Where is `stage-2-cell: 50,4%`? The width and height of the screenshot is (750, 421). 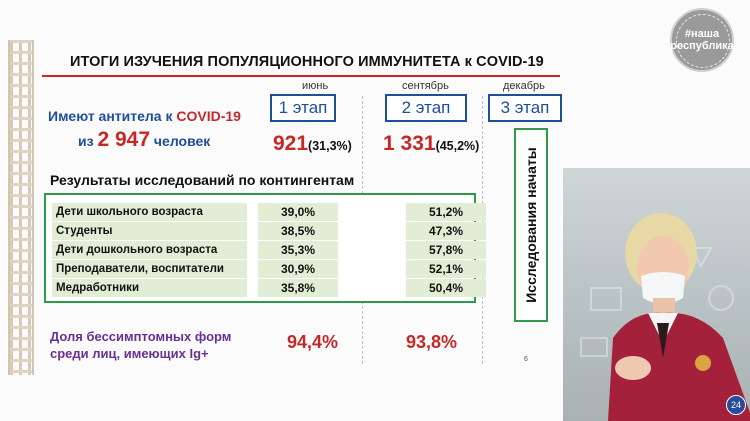
stage-2-cell: 50,4% is located at coordinates (446, 288).